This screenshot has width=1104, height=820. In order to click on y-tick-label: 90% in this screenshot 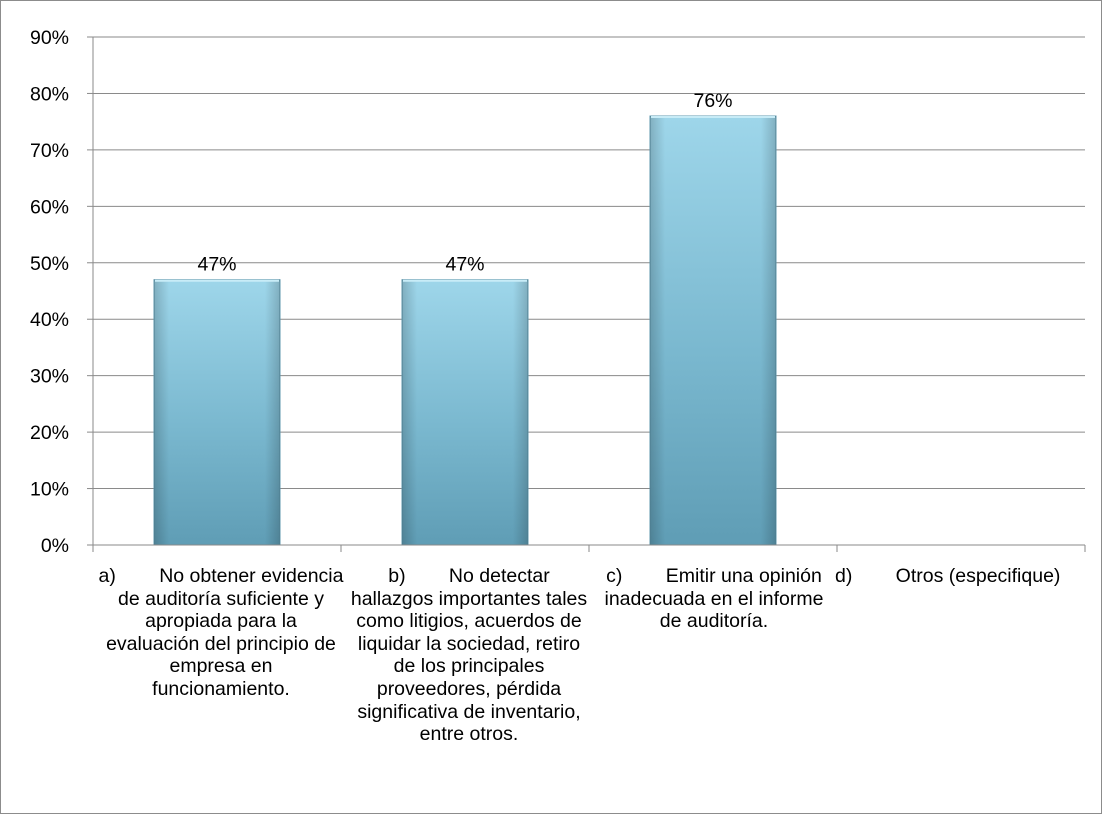, I will do `click(49, 38)`.